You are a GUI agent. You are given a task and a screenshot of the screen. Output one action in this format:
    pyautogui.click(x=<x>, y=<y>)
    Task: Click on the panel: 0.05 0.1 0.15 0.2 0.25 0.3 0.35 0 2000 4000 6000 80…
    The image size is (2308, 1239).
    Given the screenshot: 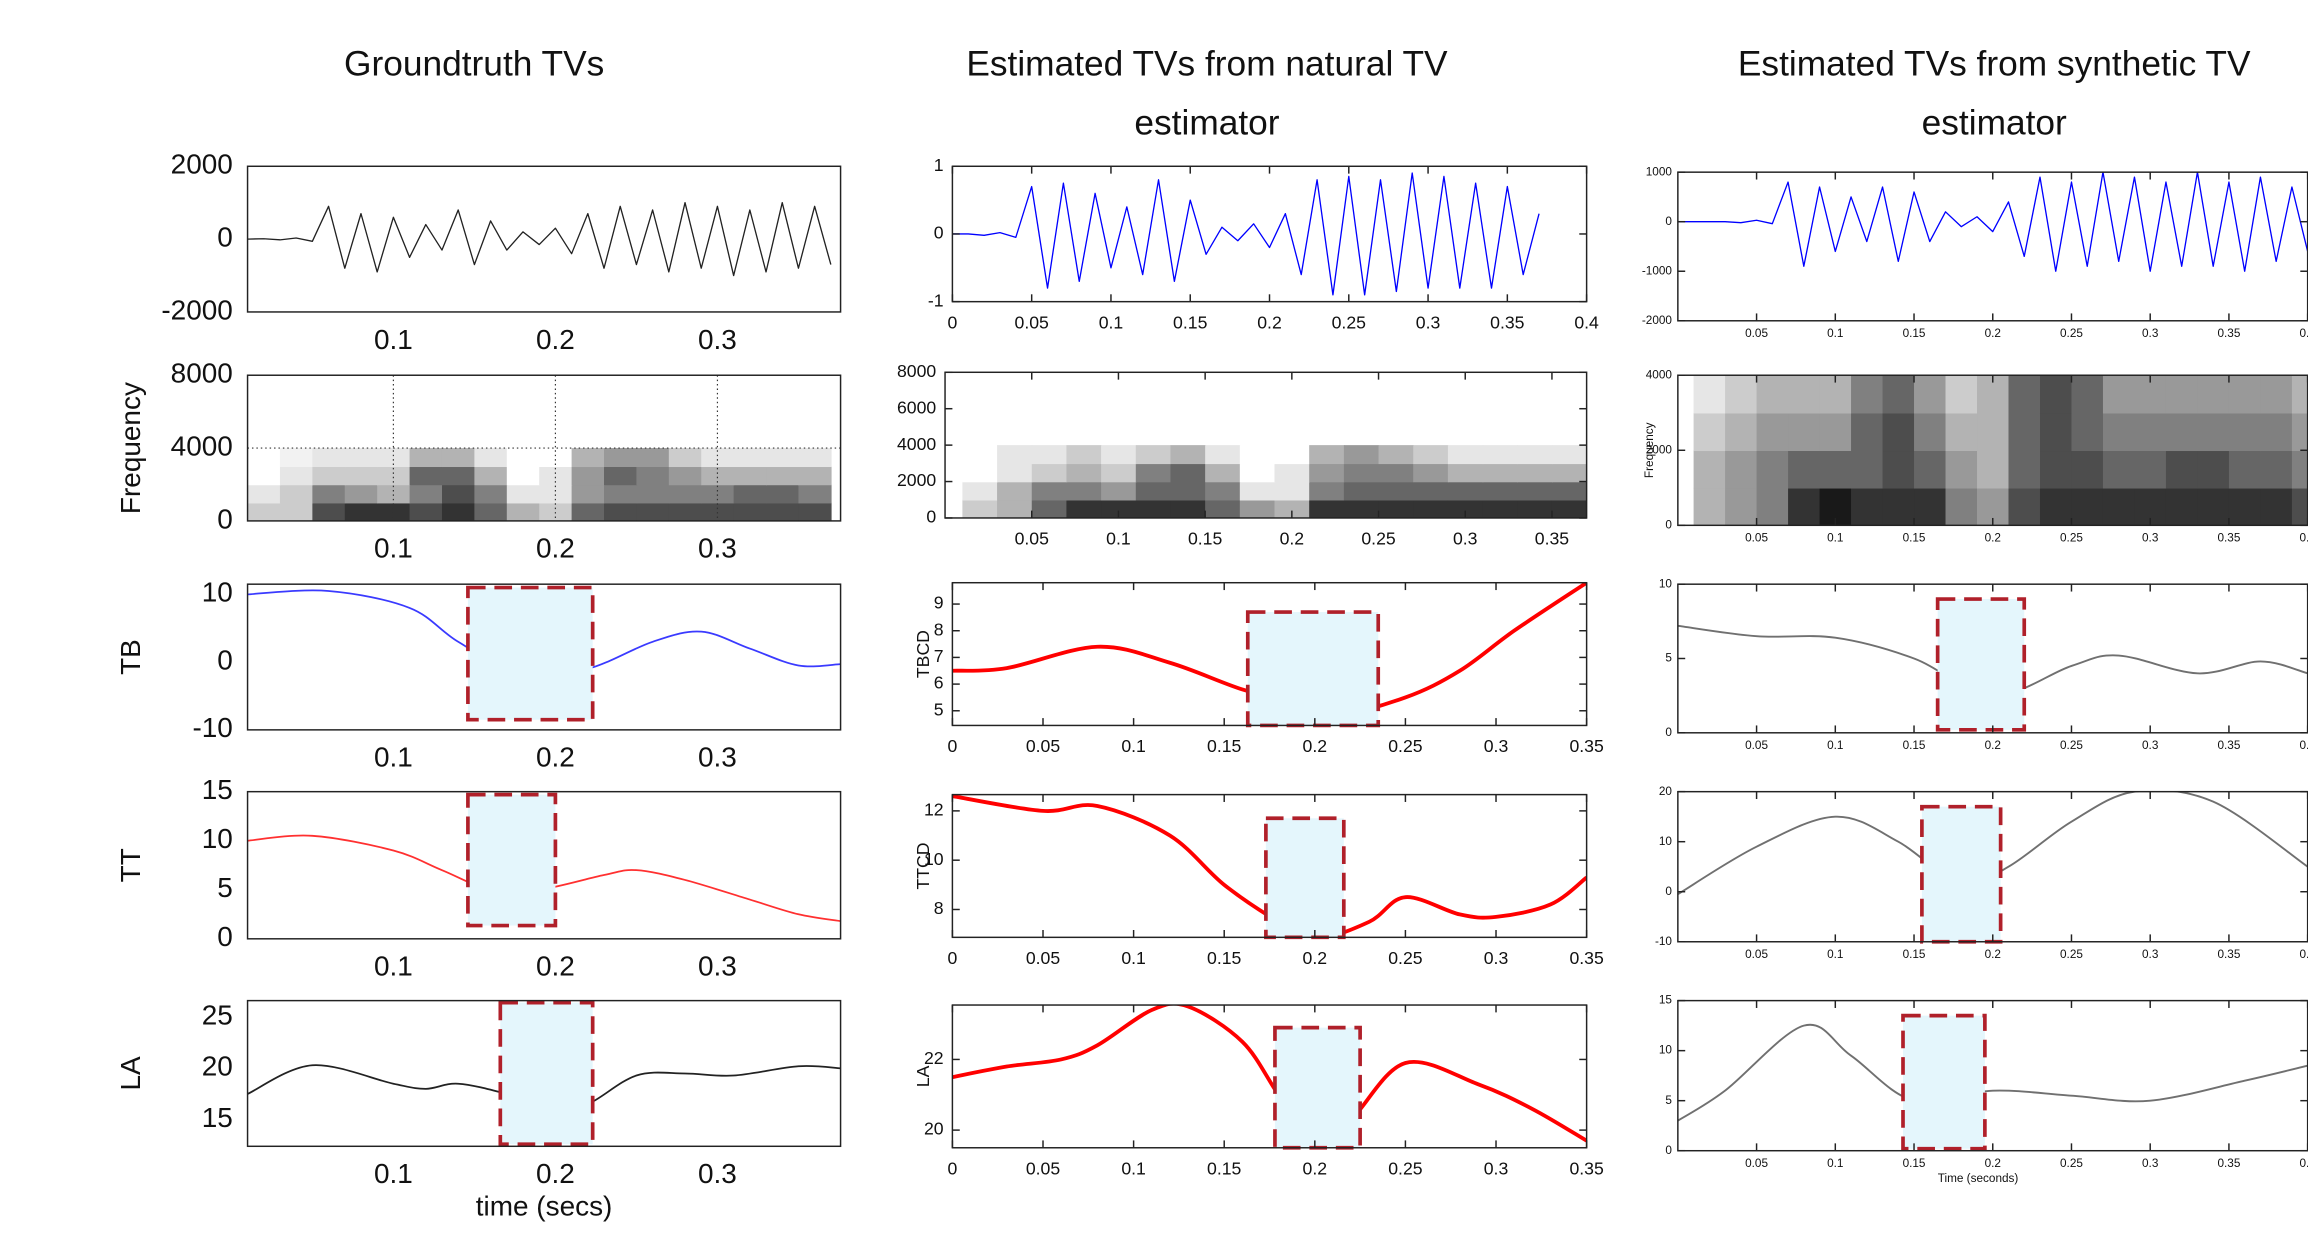 What is the action you would take?
    pyautogui.click(x=1242, y=455)
    